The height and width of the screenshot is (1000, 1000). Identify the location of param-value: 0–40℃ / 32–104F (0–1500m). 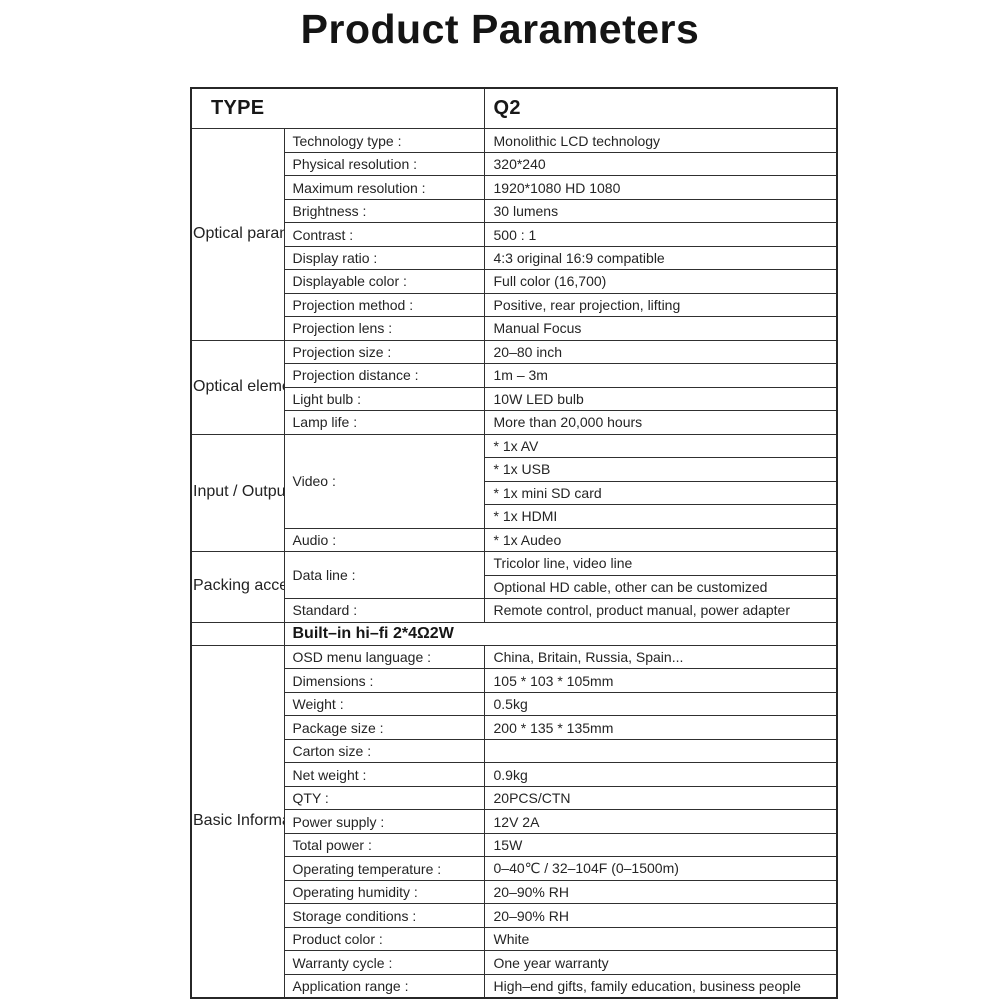
(660, 868).